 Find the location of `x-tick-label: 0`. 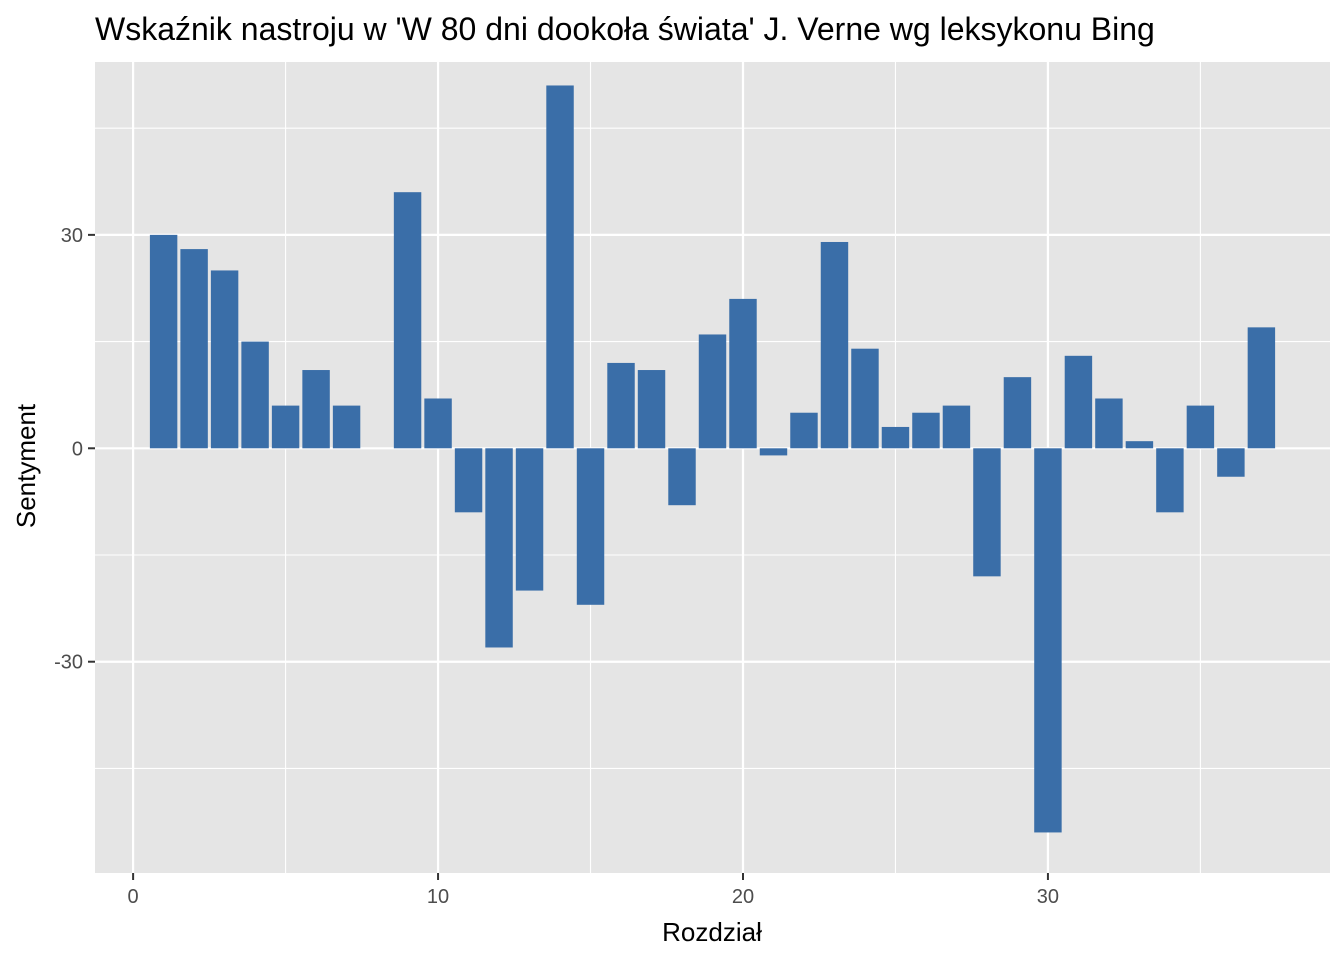

x-tick-label: 0 is located at coordinates (133, 897).